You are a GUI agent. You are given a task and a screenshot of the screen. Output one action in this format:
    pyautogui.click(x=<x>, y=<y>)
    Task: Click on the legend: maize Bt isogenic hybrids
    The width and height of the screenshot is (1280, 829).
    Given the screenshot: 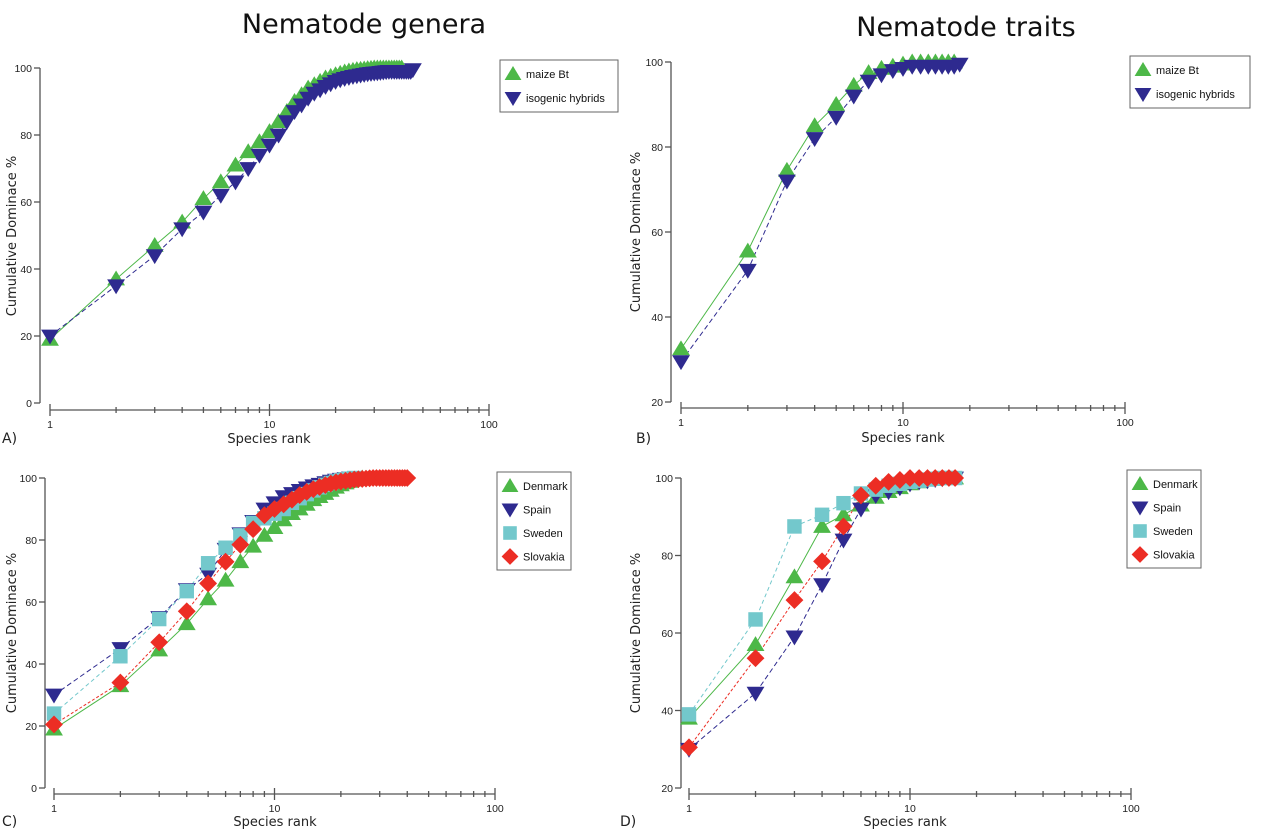 What is the action you would take?
    pyautogui.click(x=1190, y=82)
    